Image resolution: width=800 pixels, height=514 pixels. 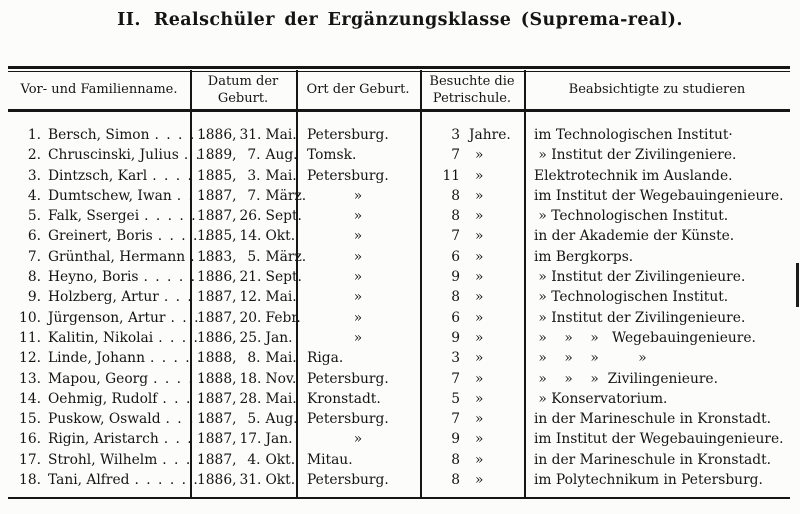 What do you see at coordinates (105, 399) in the screenshot?
I see `name-cell: 14. Oehmig, Rudolf. . . .` at bounding box center [105, 399].